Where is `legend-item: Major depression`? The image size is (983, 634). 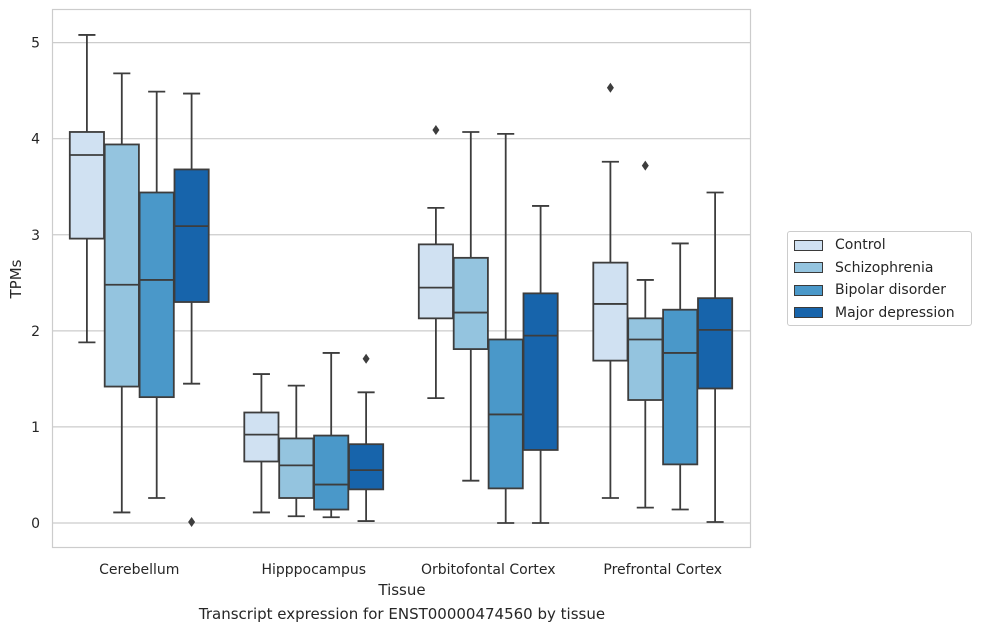 legend-item: Major depression is located at coordinates (874, 313).